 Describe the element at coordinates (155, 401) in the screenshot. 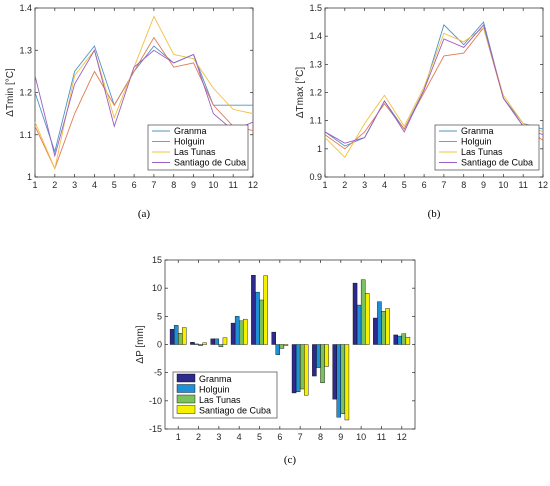

I see `y-tick-label: -10` at that location.